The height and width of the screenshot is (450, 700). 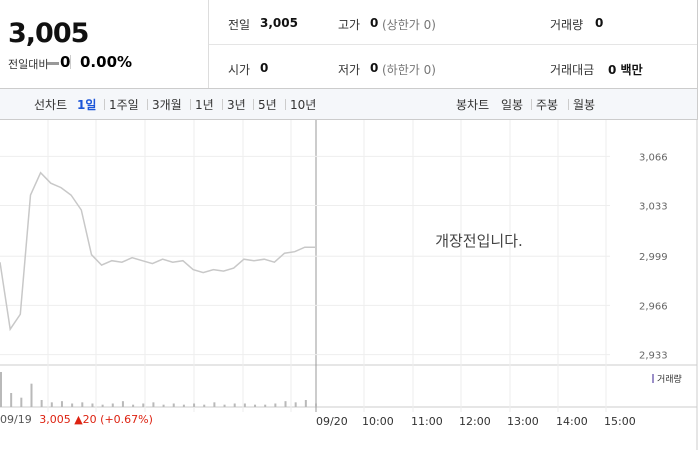 I want to click on price: 3,005, so click(x=48, y=33).